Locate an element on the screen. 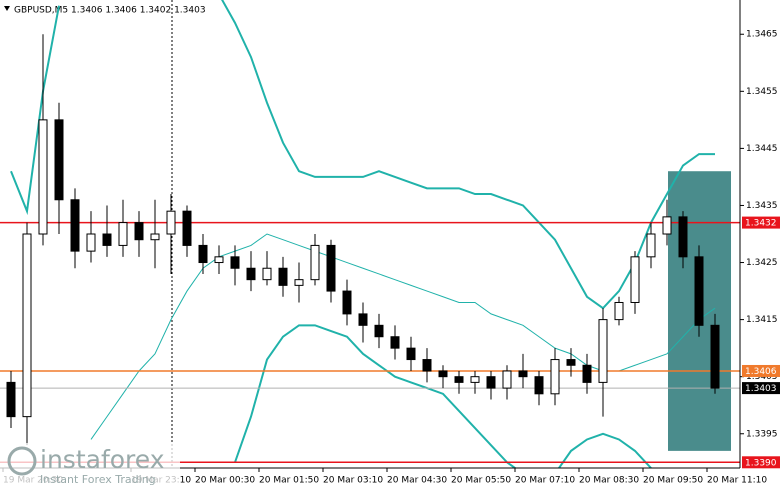 This screenshot has height=489, width=781. price-tag-label: 1.3406 is located at coordinates (761, 372).